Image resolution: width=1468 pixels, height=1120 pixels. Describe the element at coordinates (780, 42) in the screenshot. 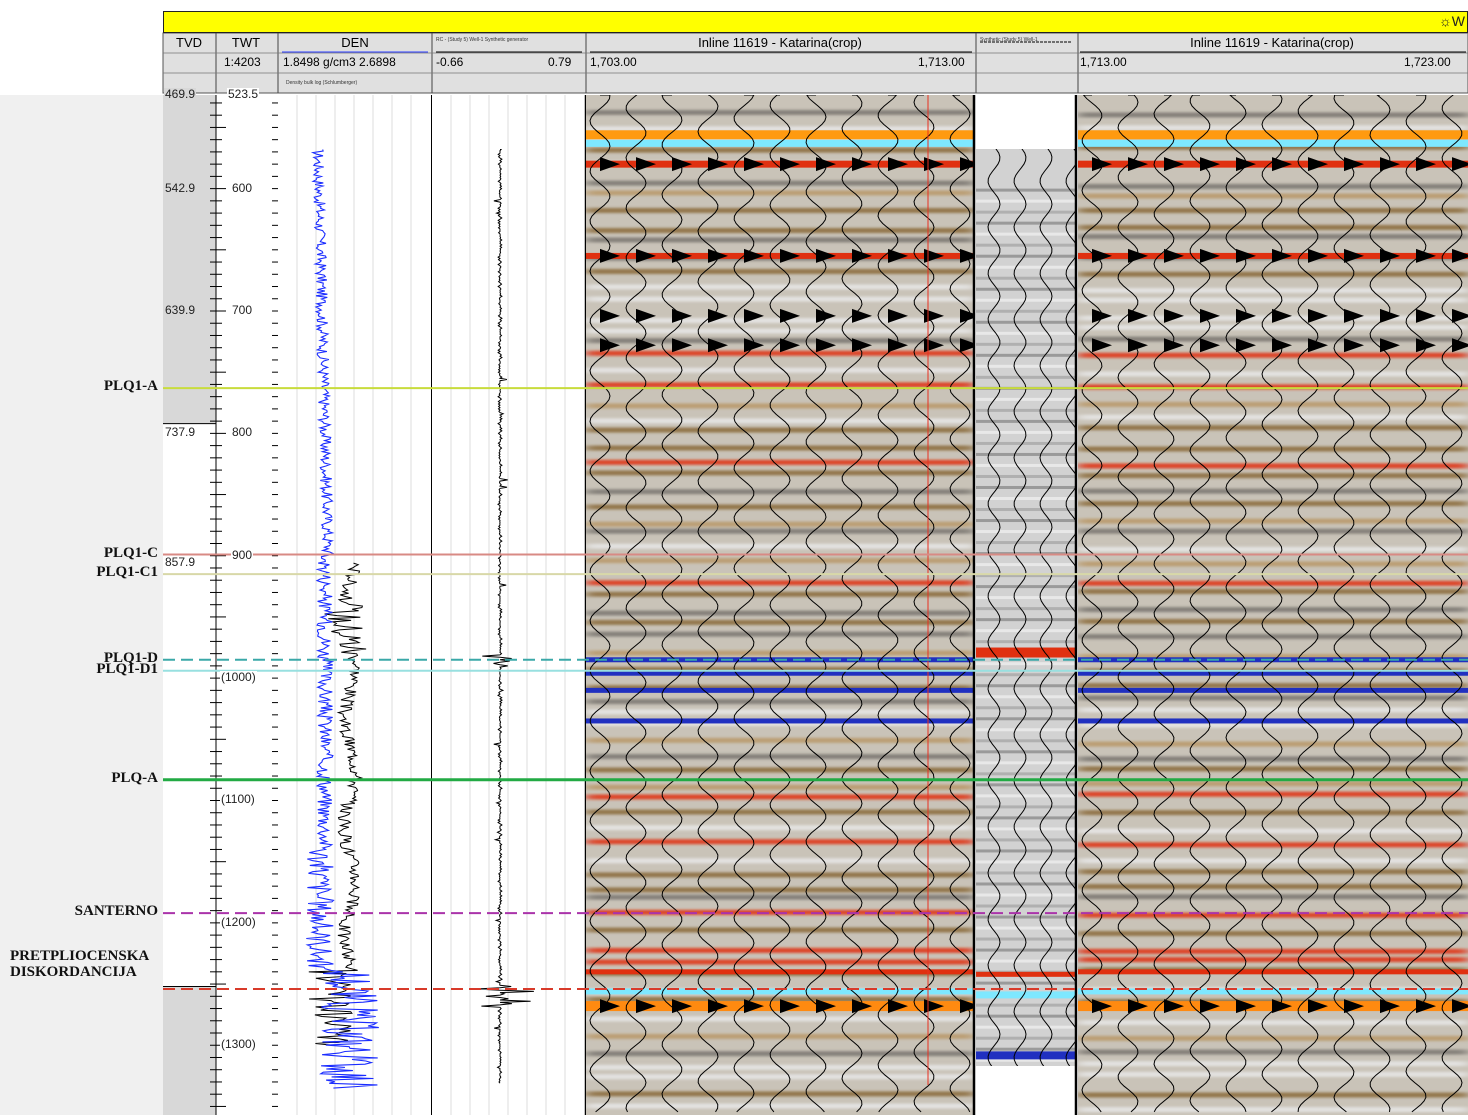

I see `seismic-track-1-header: Inline 11619 - Katarina(crop)` at that location.